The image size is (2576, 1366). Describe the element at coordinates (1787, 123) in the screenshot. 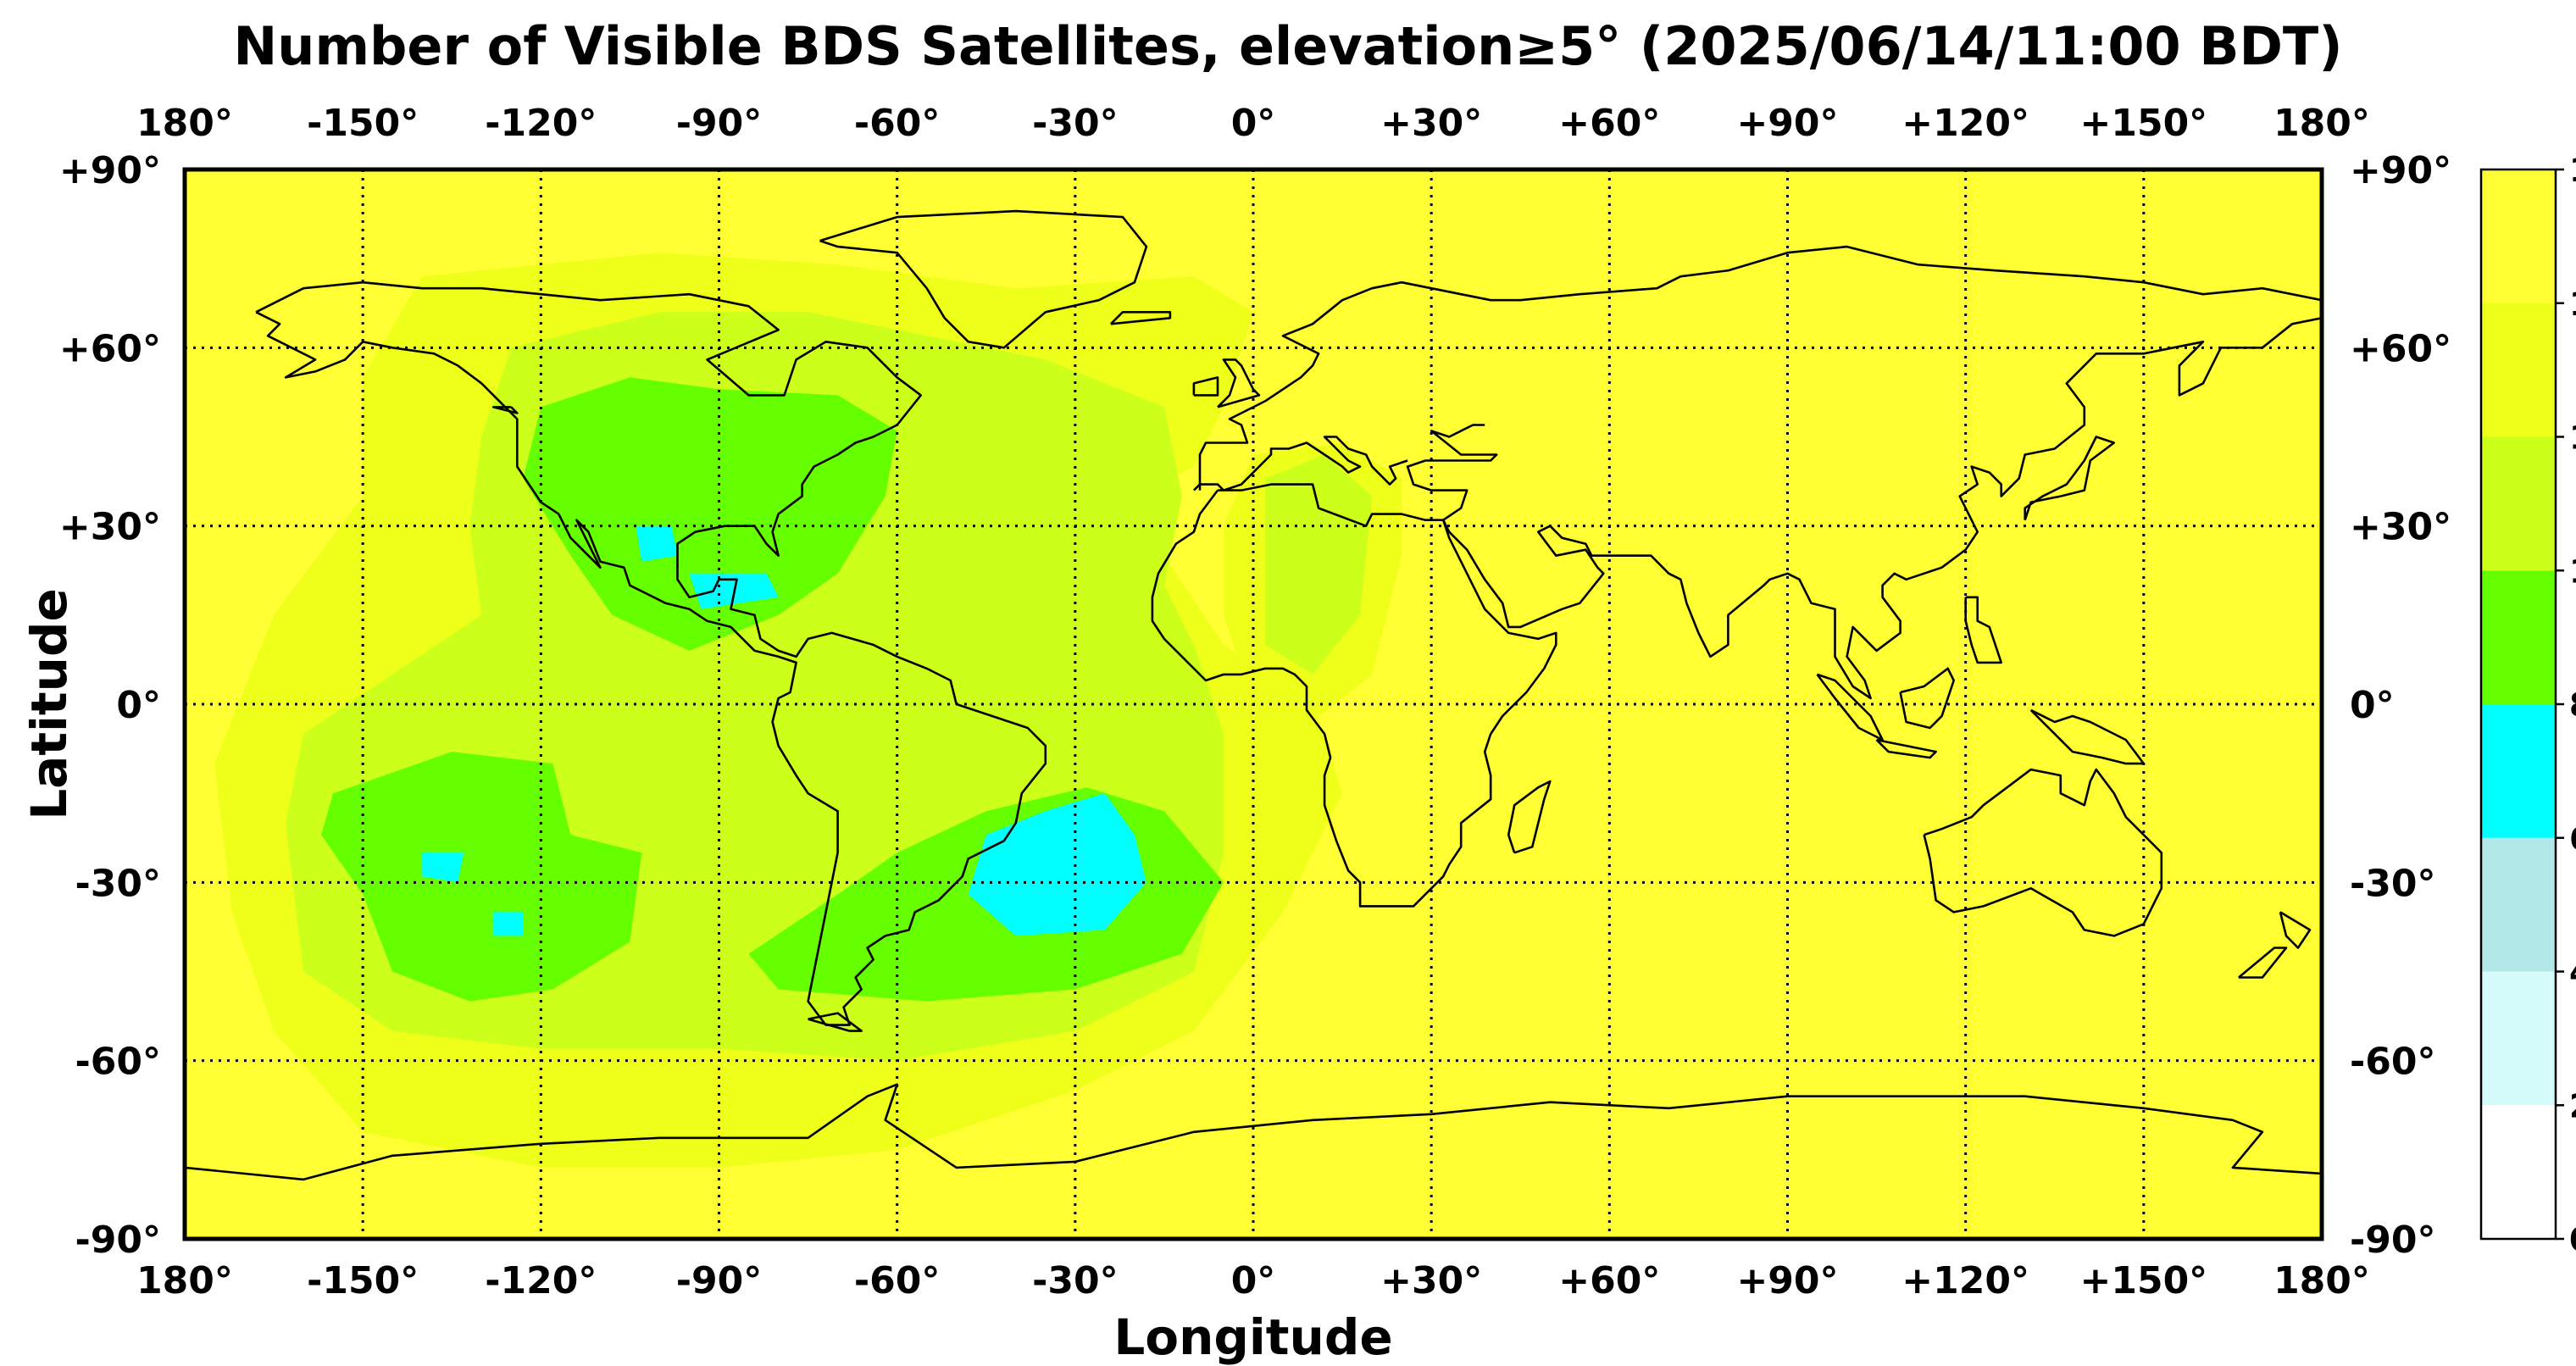

I see `lon-tick-top: +90°` at that location.